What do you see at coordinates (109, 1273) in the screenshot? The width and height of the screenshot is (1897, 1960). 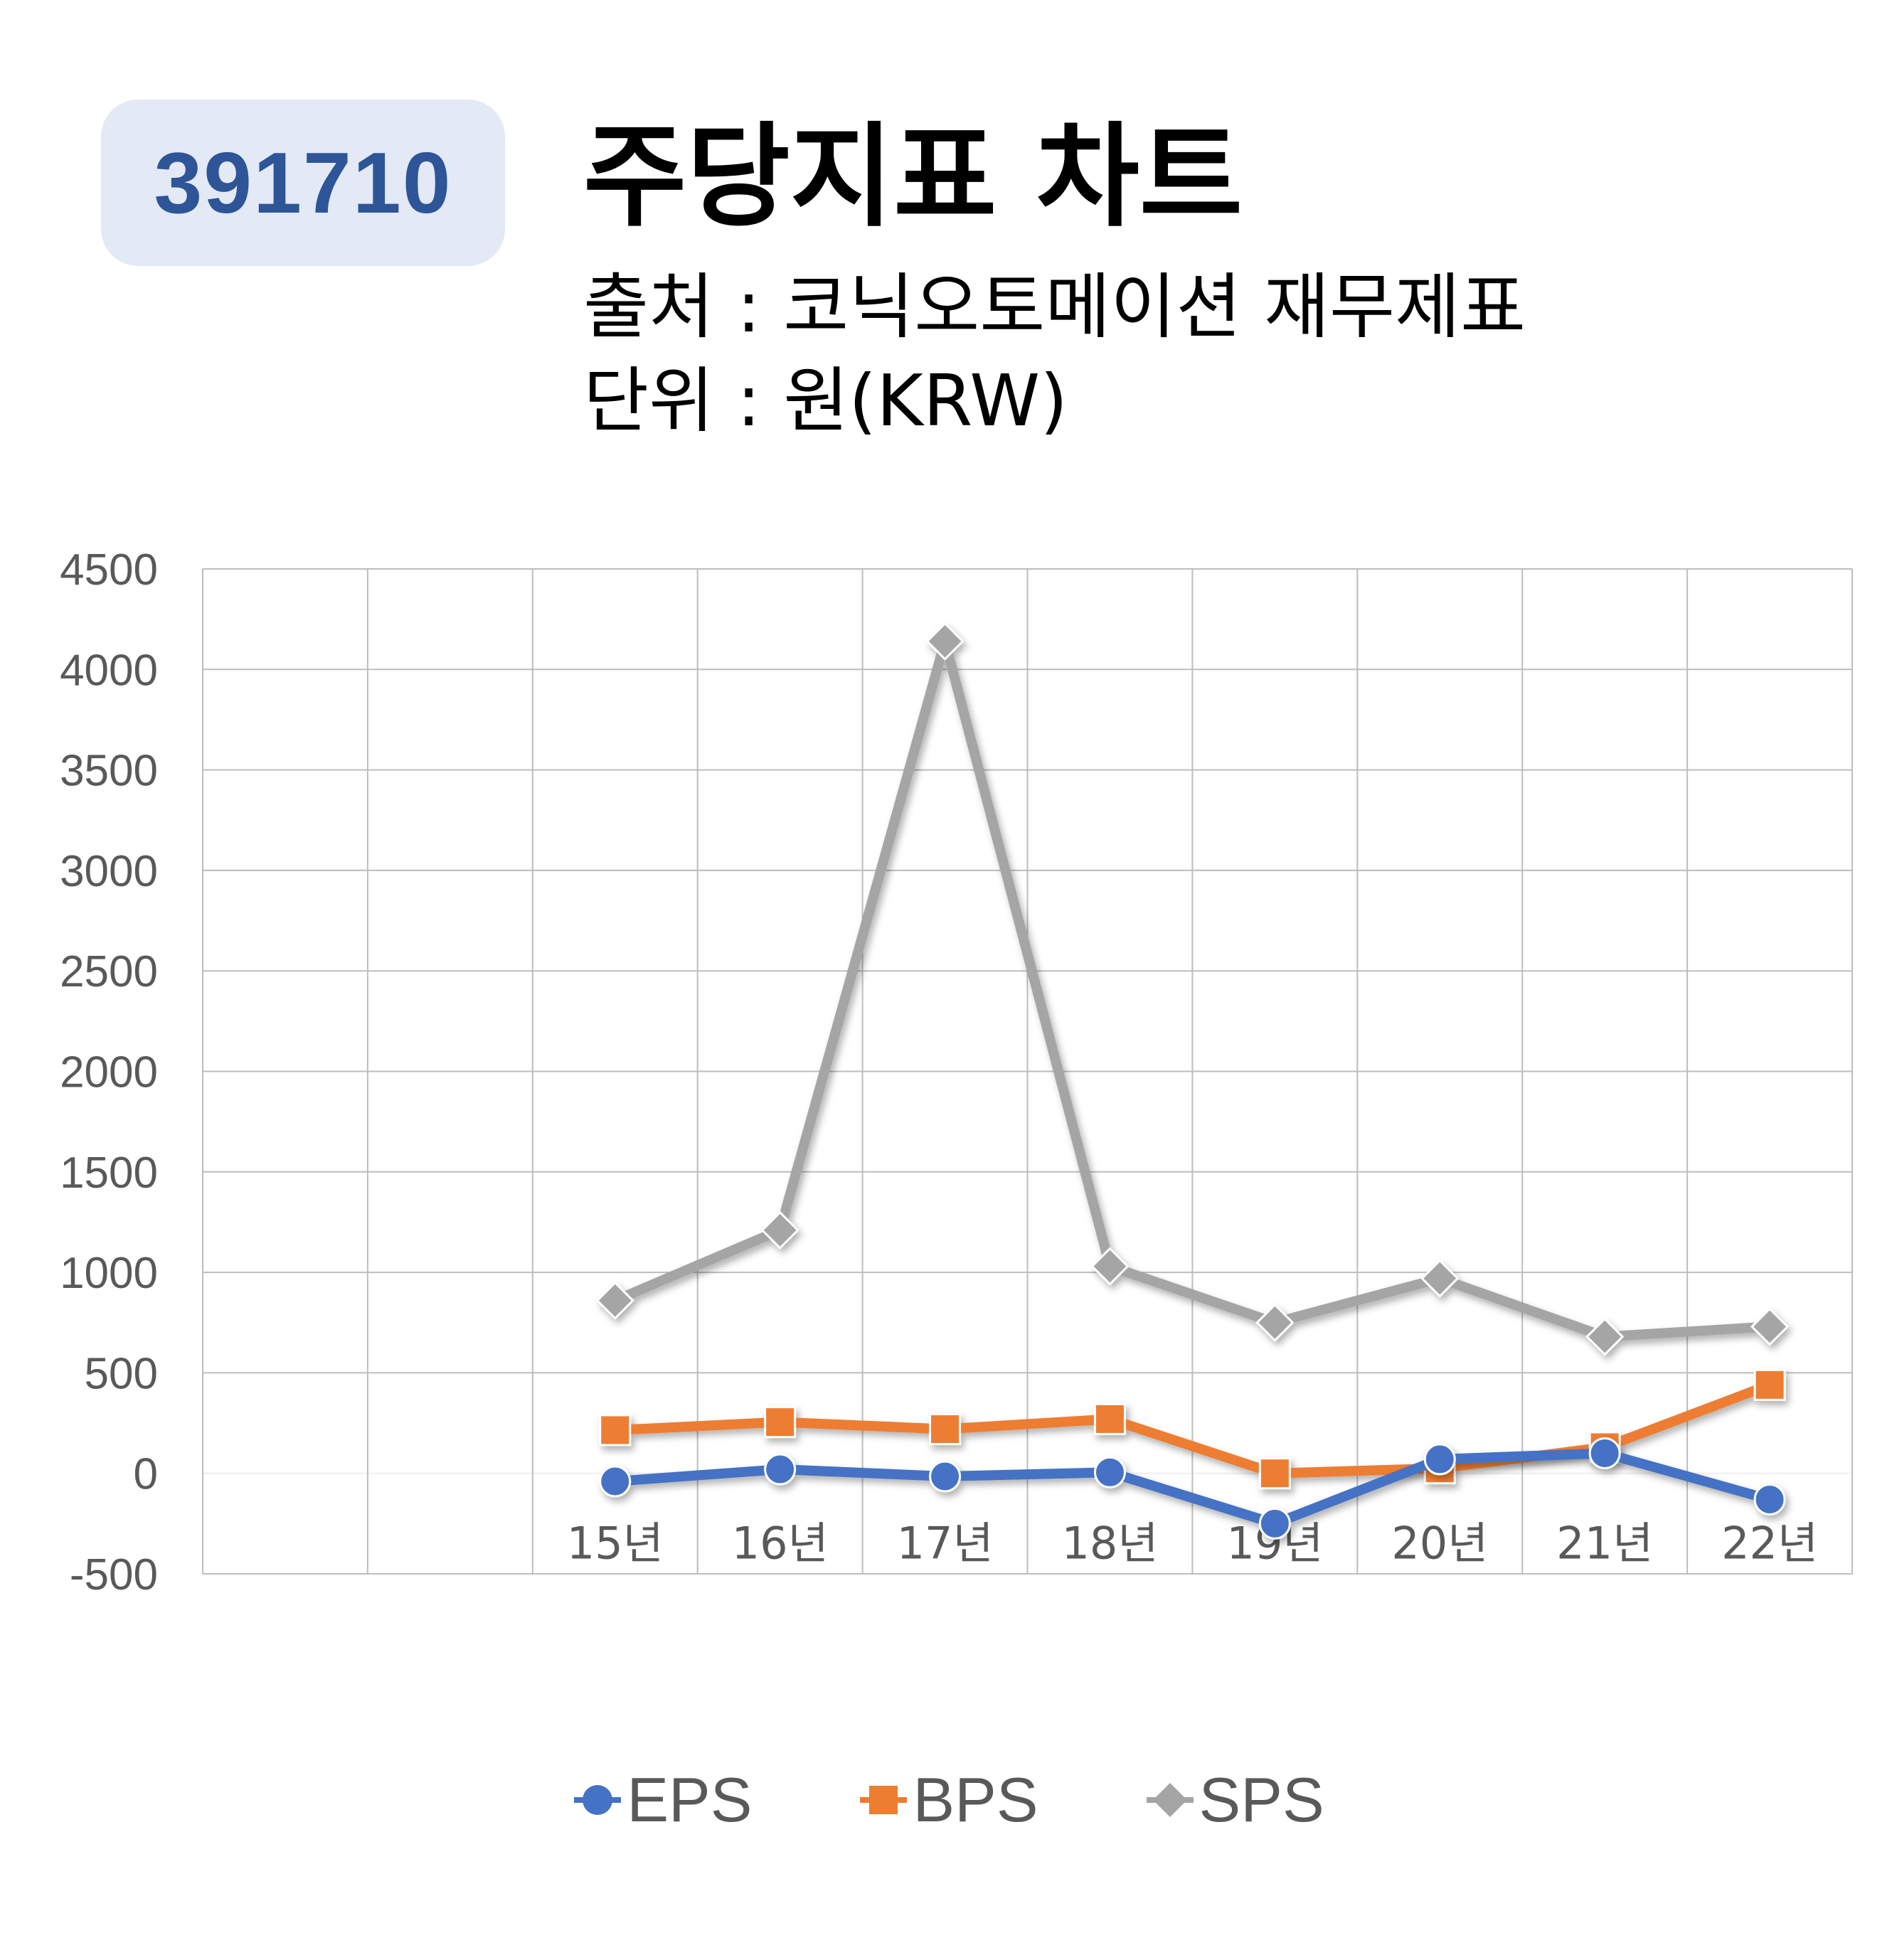 I see `y-tick-label: 1000` at bounding box center [109, 1273].